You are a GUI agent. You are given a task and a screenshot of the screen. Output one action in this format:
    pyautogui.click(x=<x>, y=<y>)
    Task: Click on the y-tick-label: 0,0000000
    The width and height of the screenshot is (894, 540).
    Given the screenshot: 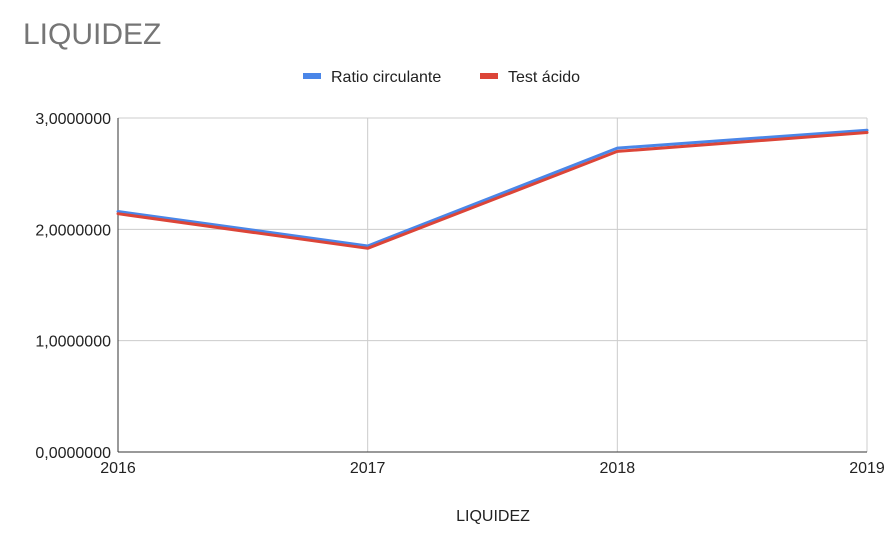 What is the action you would take?
    pyautogui.click(x=73, y=453)
    